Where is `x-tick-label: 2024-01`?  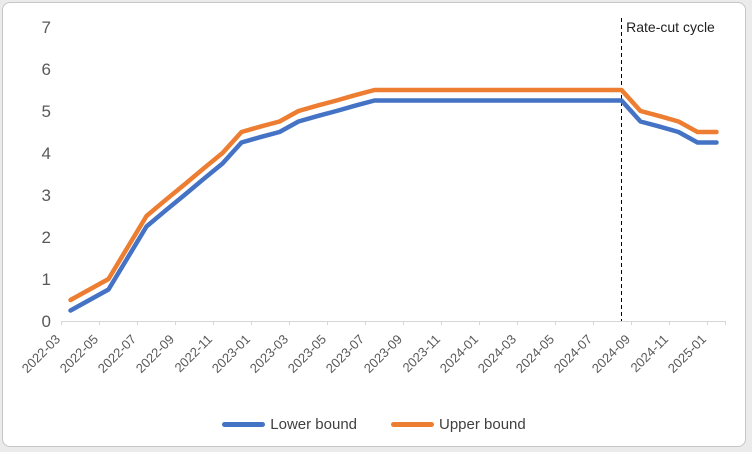
x-tick-label: 2024-01 is located at coordinates (459, 354).